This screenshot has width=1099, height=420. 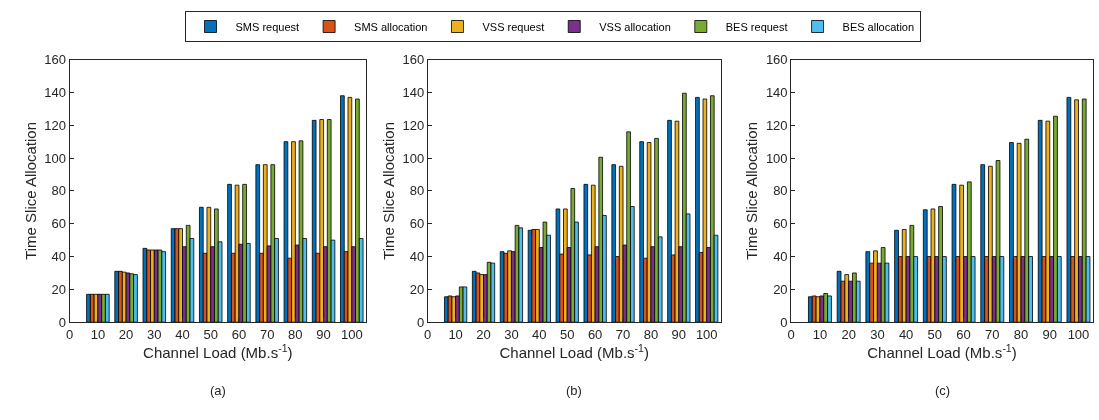 I want to click on legend-label: VSS request, so click(x=513, y=26).